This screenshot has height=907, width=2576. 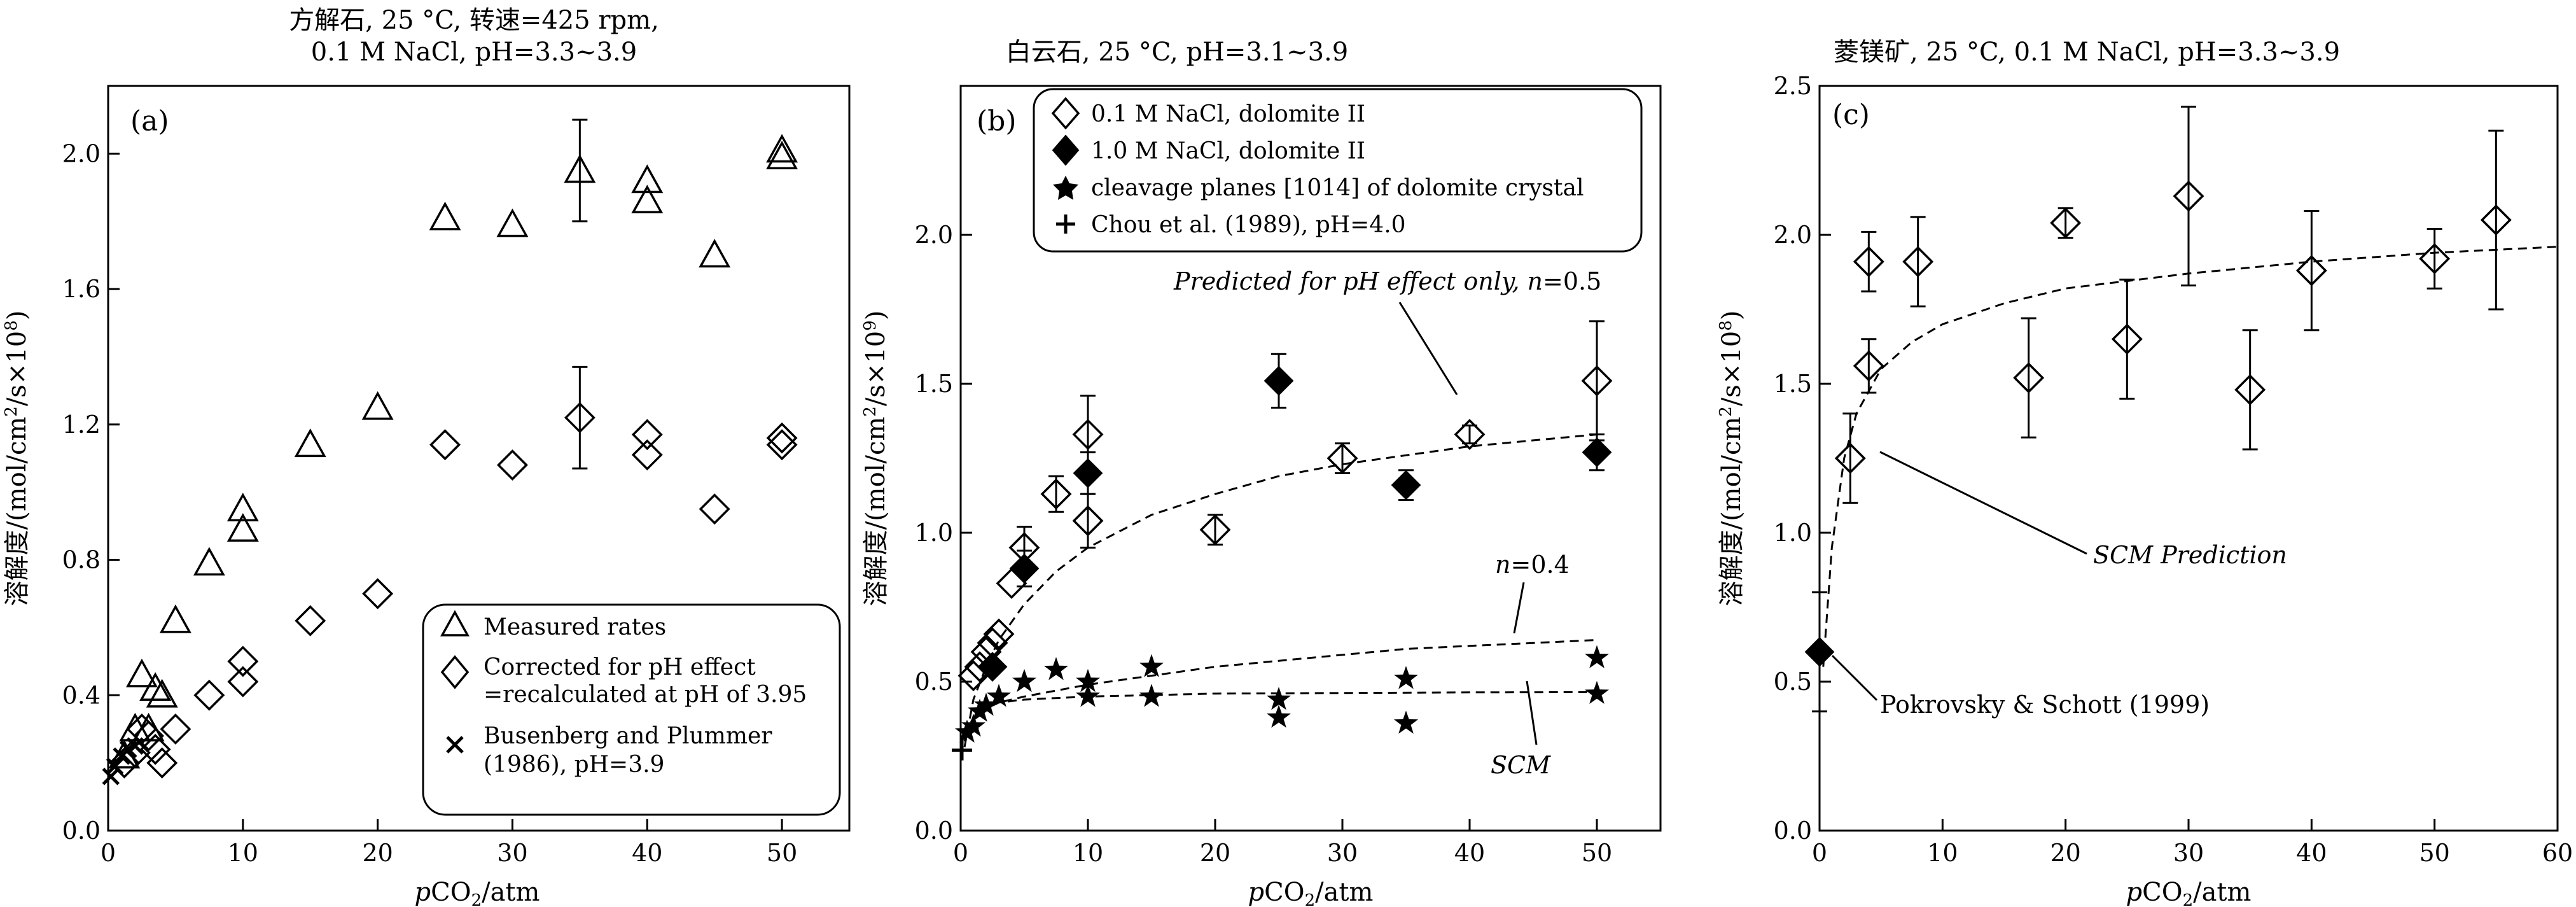 I want to click on panel-a-legend-box, so click(x=631, y=709).